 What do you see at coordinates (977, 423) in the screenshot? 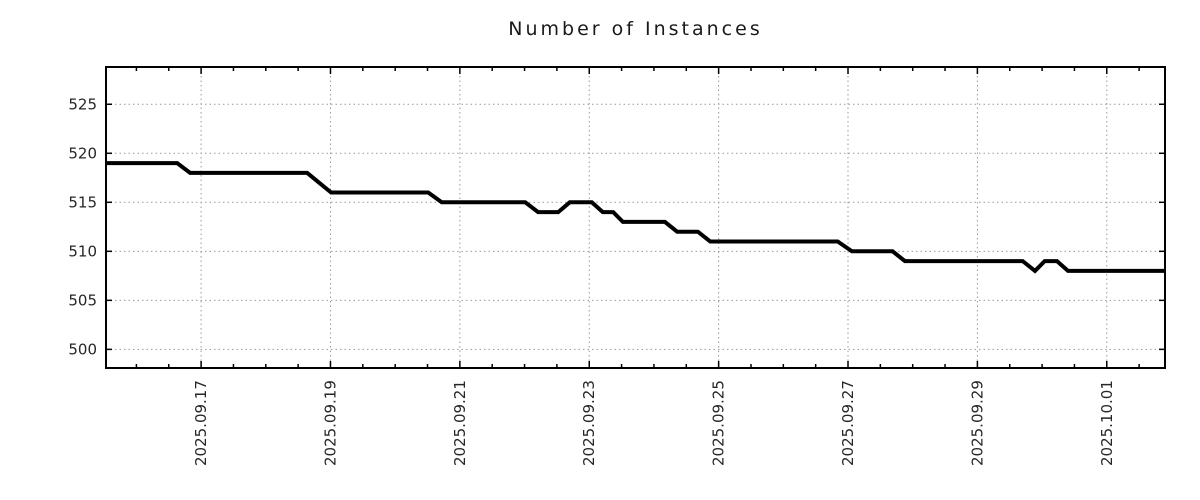
I see `x-tick-label: 2025.09.29` at bounding box center [977, 423].